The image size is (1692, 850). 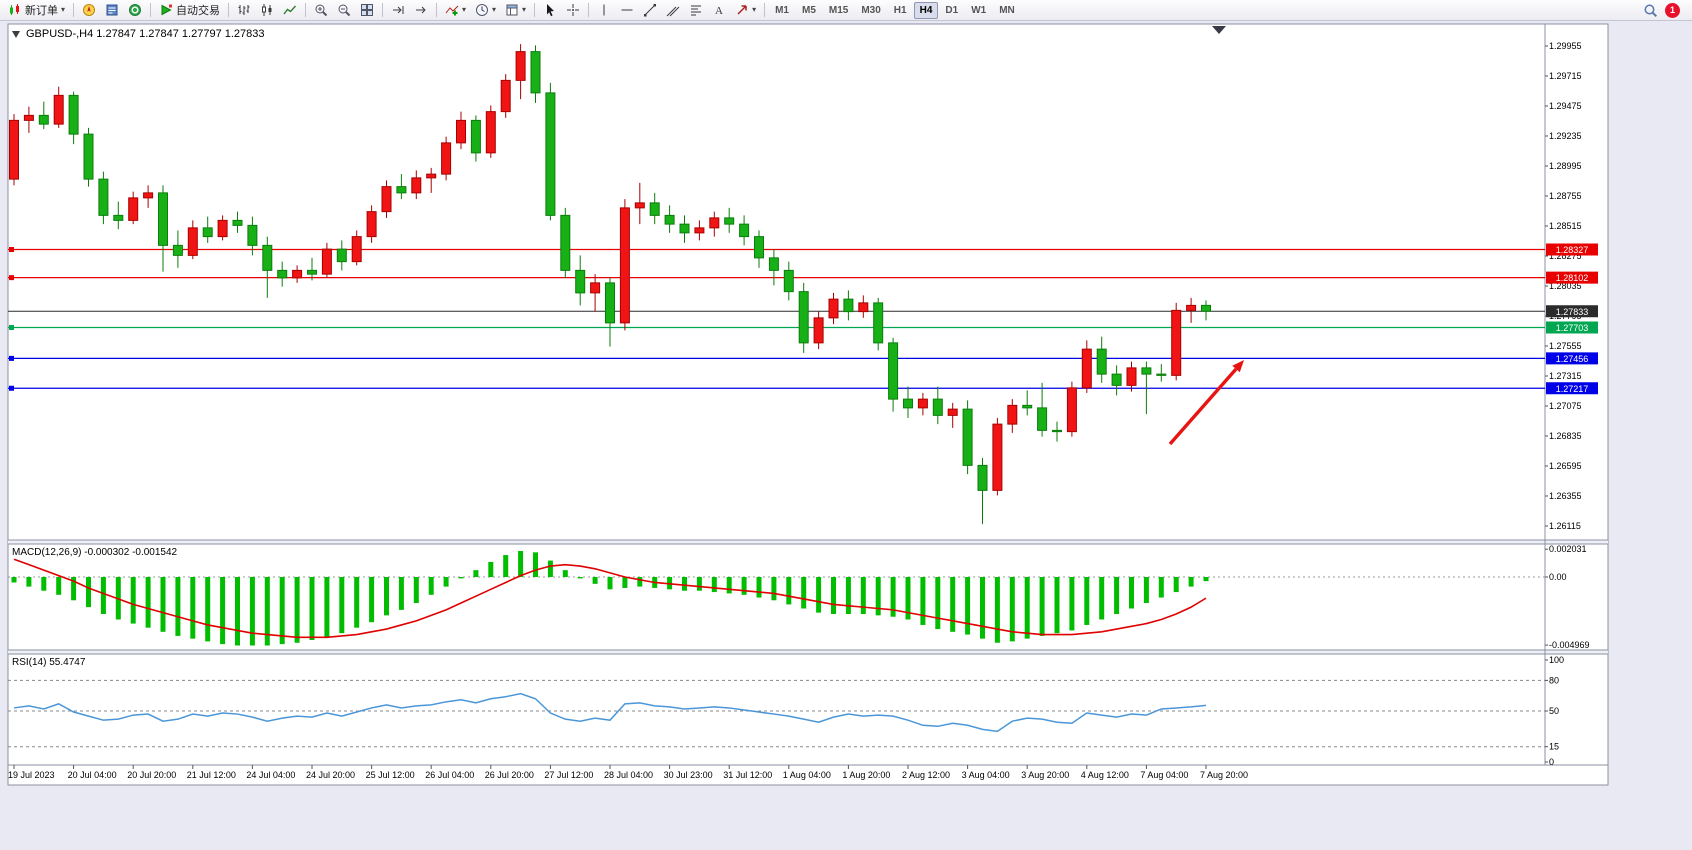 What do you see at coordinates (1572, 278) in the screenshot?
I see `price-badge-label: 1.28102` at bounding box center [1572, 278].